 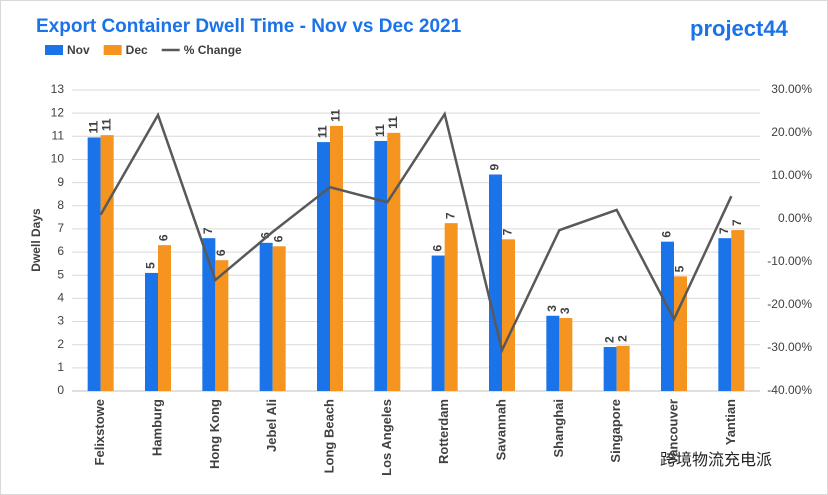 What do you see at coordinates (791, 132) in the screenshot?
I see `y2-tick-label: 20.00%` at bounding box center [791, 132].